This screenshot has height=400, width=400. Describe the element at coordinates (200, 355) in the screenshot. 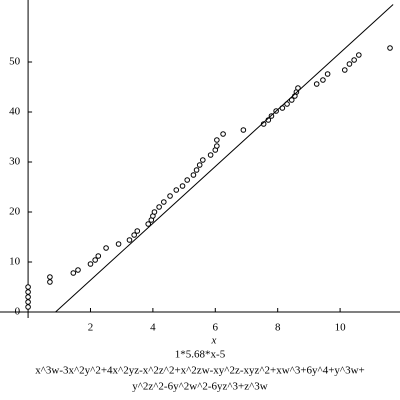

I see `caption: 1*5.68*x-5` at that location.